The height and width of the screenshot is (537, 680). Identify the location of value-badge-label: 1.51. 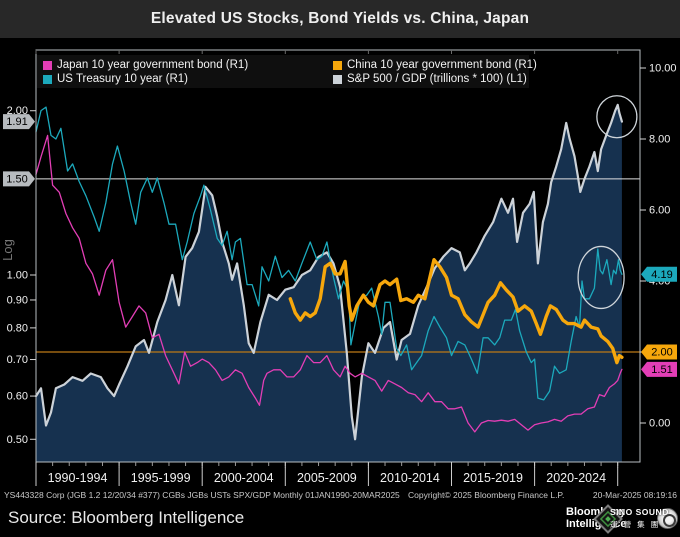
(661, 370).